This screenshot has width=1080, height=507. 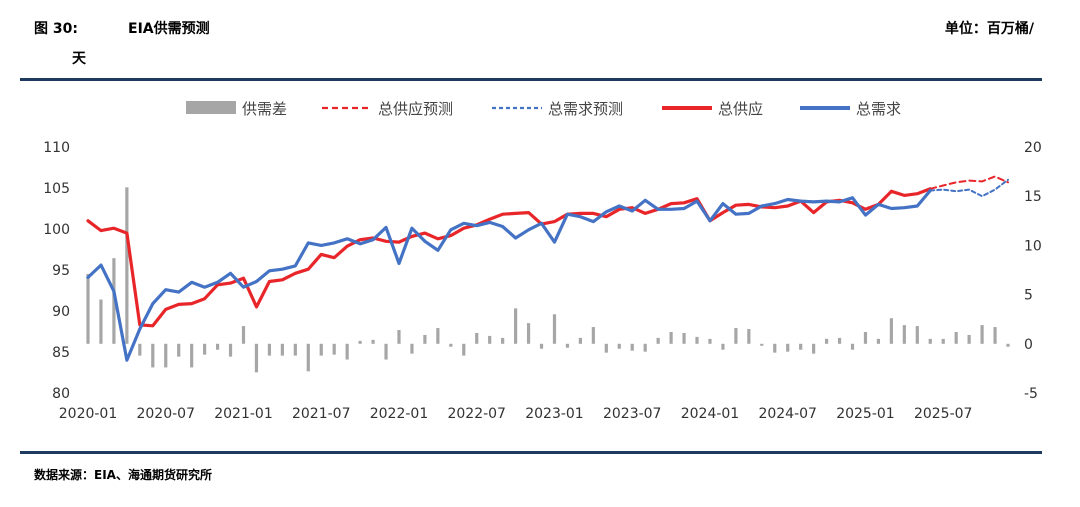 I want to click on figure-number: 图 30:, so click(x=56, y=29).